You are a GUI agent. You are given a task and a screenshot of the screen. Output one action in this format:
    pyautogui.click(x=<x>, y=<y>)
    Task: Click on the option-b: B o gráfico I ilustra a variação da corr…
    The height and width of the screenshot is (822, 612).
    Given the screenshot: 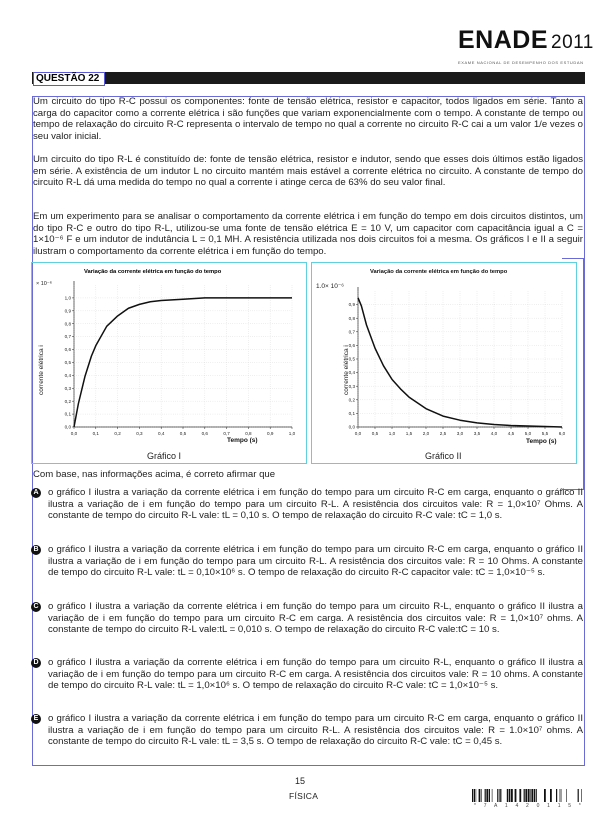 What is the action you would take?
    pyautogui.click(x=307, y=561)
    